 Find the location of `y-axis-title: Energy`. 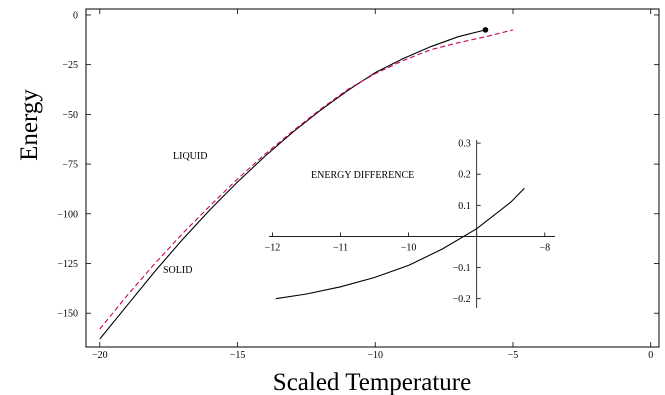

y-axis-title: Energy is located at coordinates (29, 125).